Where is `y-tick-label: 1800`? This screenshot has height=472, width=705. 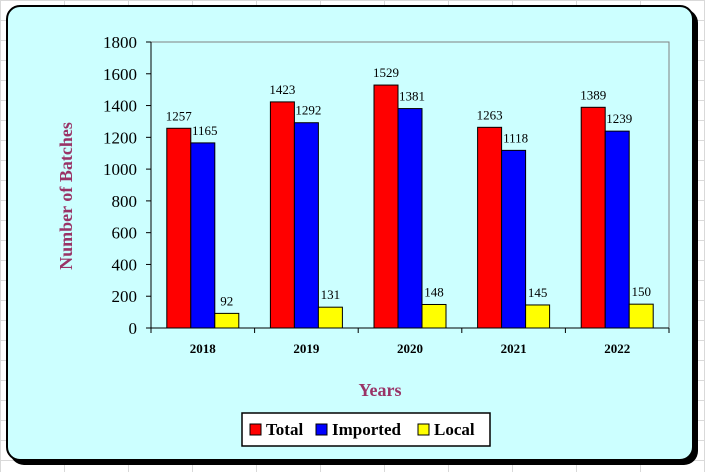 y-tick-label: 1800 is located at coordinates (120, 42).